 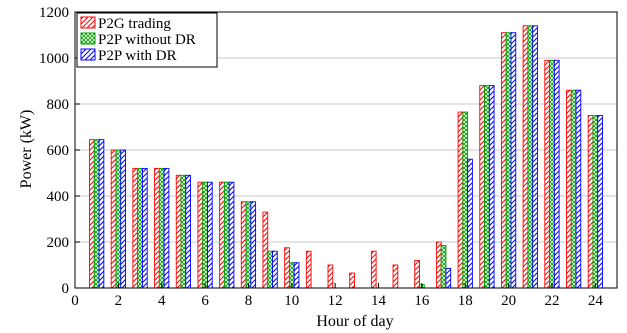 I want to click on x-tick-label: 22, so click(x=551, y=301).